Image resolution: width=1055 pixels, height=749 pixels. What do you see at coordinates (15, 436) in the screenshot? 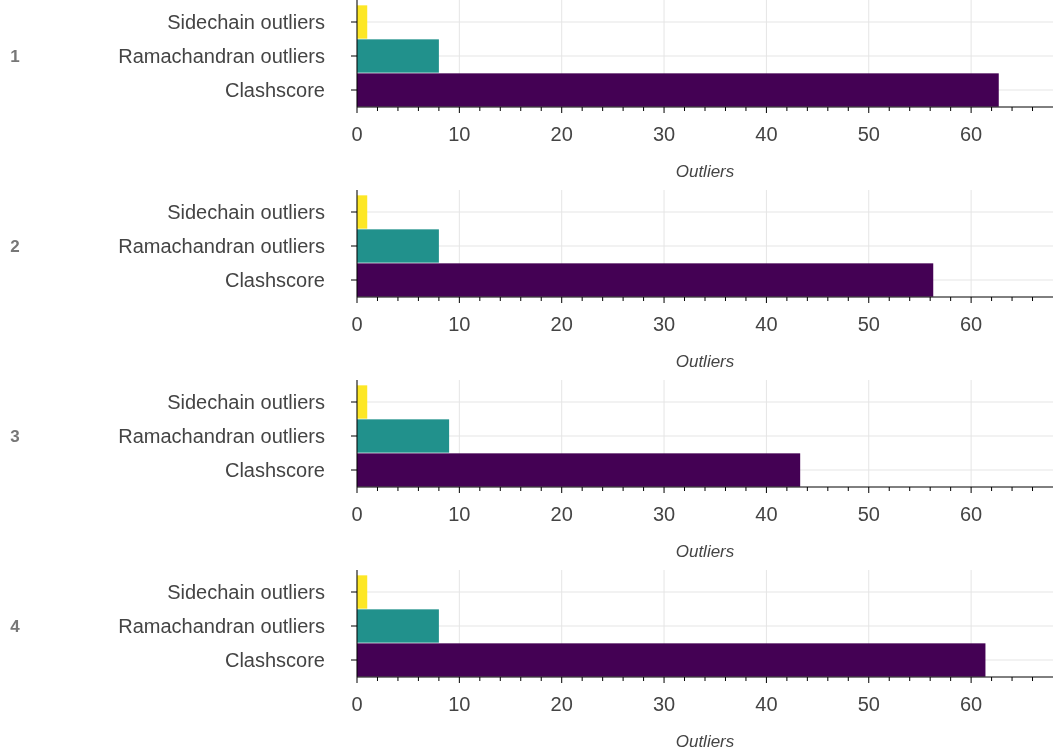
I see `text: 3` at bounding box center [15, 436].